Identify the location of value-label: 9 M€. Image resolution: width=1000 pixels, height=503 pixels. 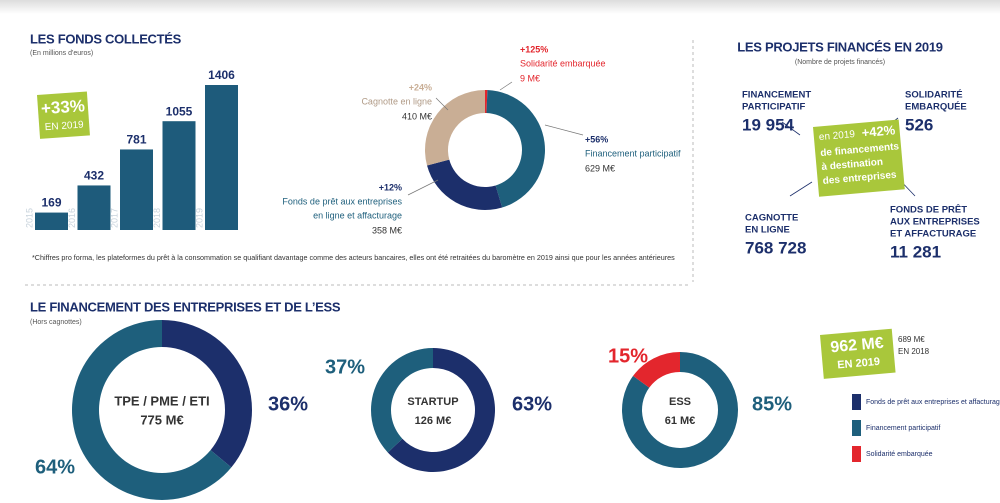
(530, 78).